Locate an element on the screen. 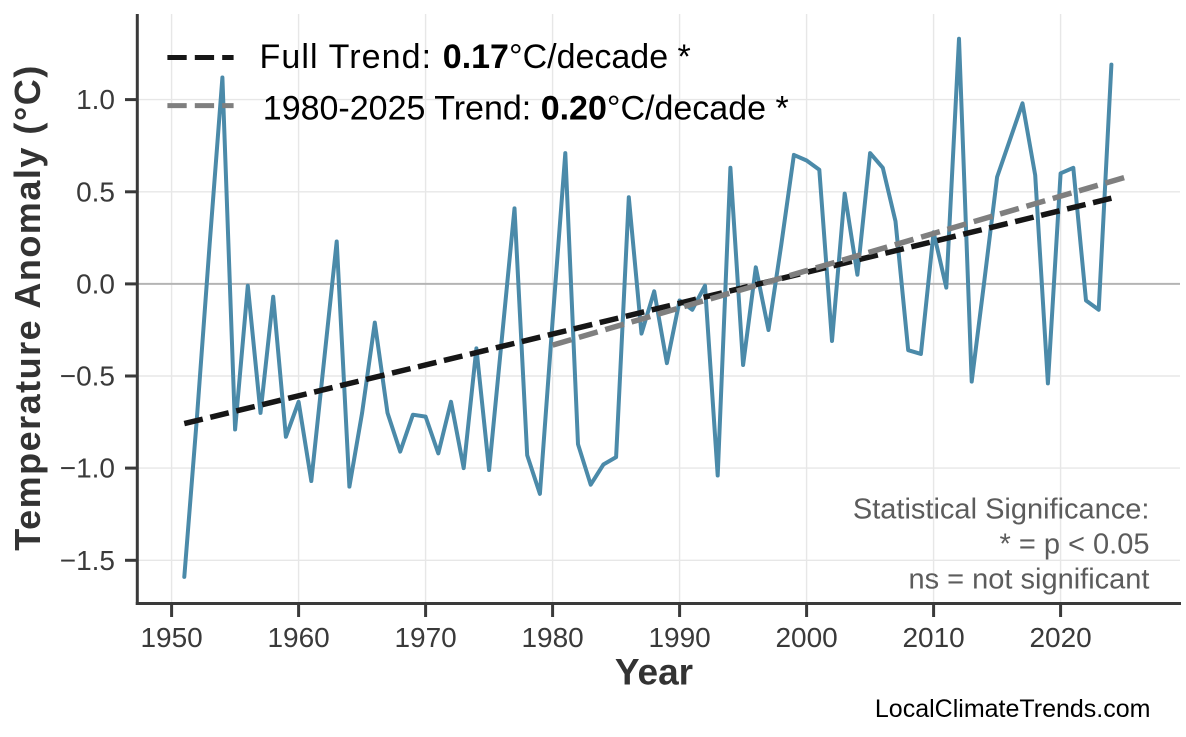  svg-text: 0.0 is located at coordinates (95, 283).